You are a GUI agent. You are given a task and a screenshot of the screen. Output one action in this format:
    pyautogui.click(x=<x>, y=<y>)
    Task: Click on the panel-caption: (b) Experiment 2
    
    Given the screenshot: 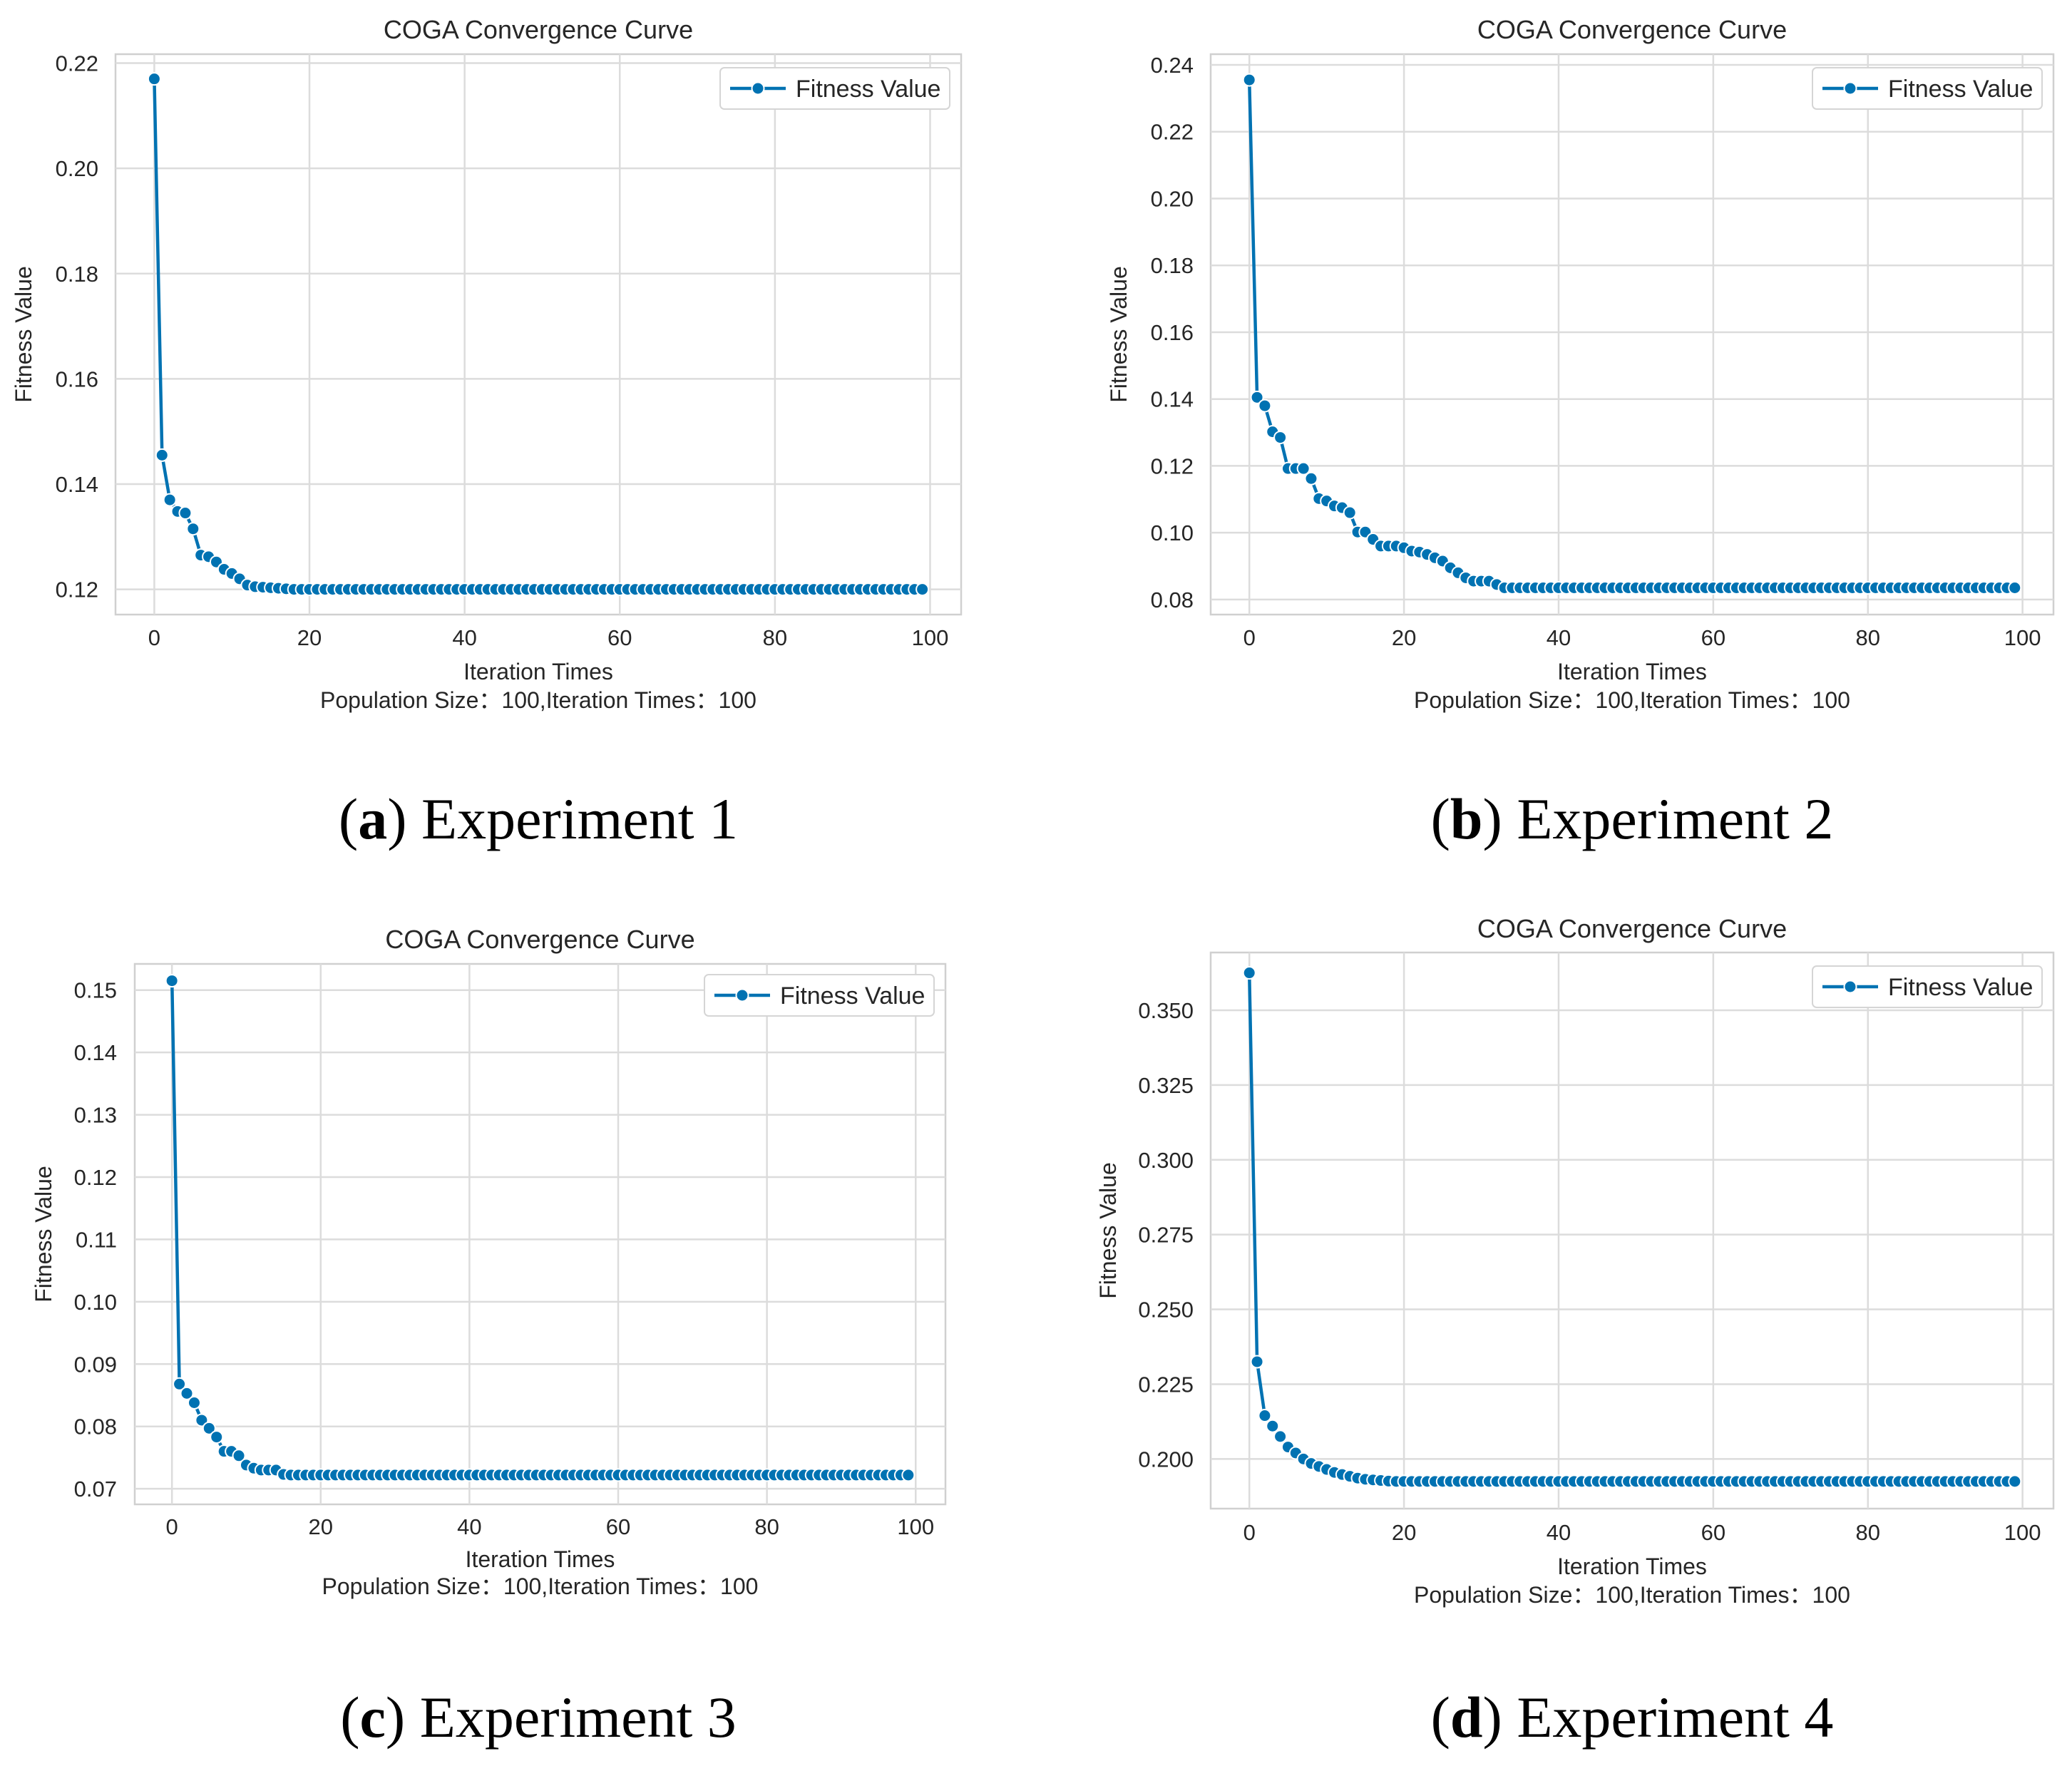 What is the action you would take?
    pyautogui.click(x=1632, y=819)
    